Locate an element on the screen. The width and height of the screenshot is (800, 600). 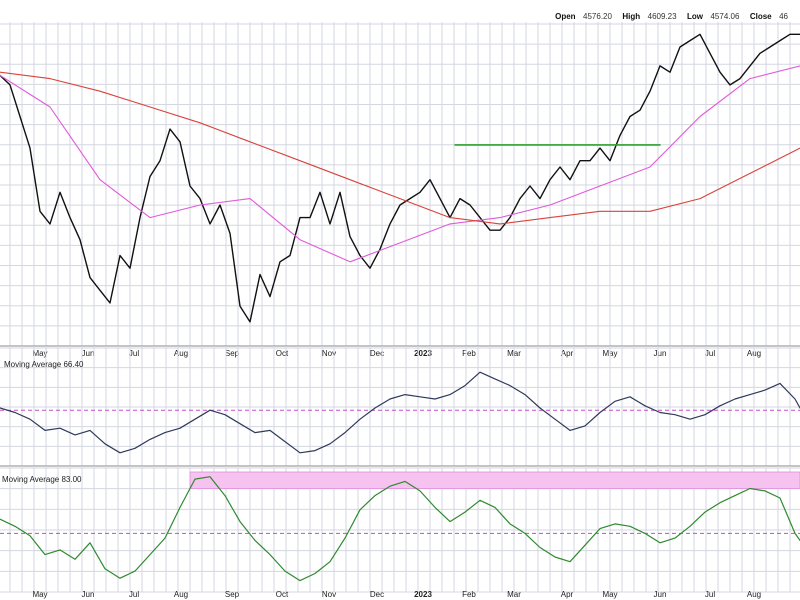
close-value: 46 is located at coordinates (783, 16).